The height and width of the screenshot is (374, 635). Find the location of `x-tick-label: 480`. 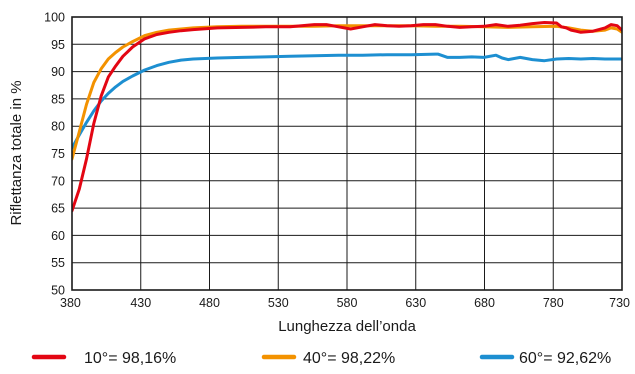

x-tick-label: 480 is located at coordinates (209, 303).